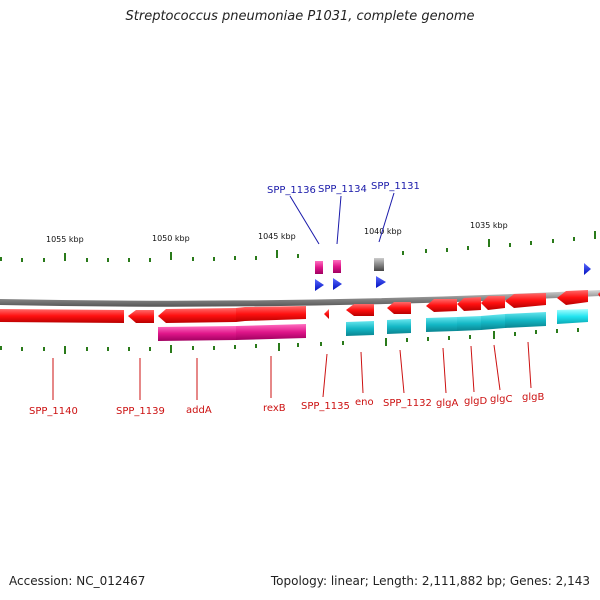  What do you see at coordinates (342, 218) in the screenshot?
I see `top-leader-lines` at bounding box center [342, 218].